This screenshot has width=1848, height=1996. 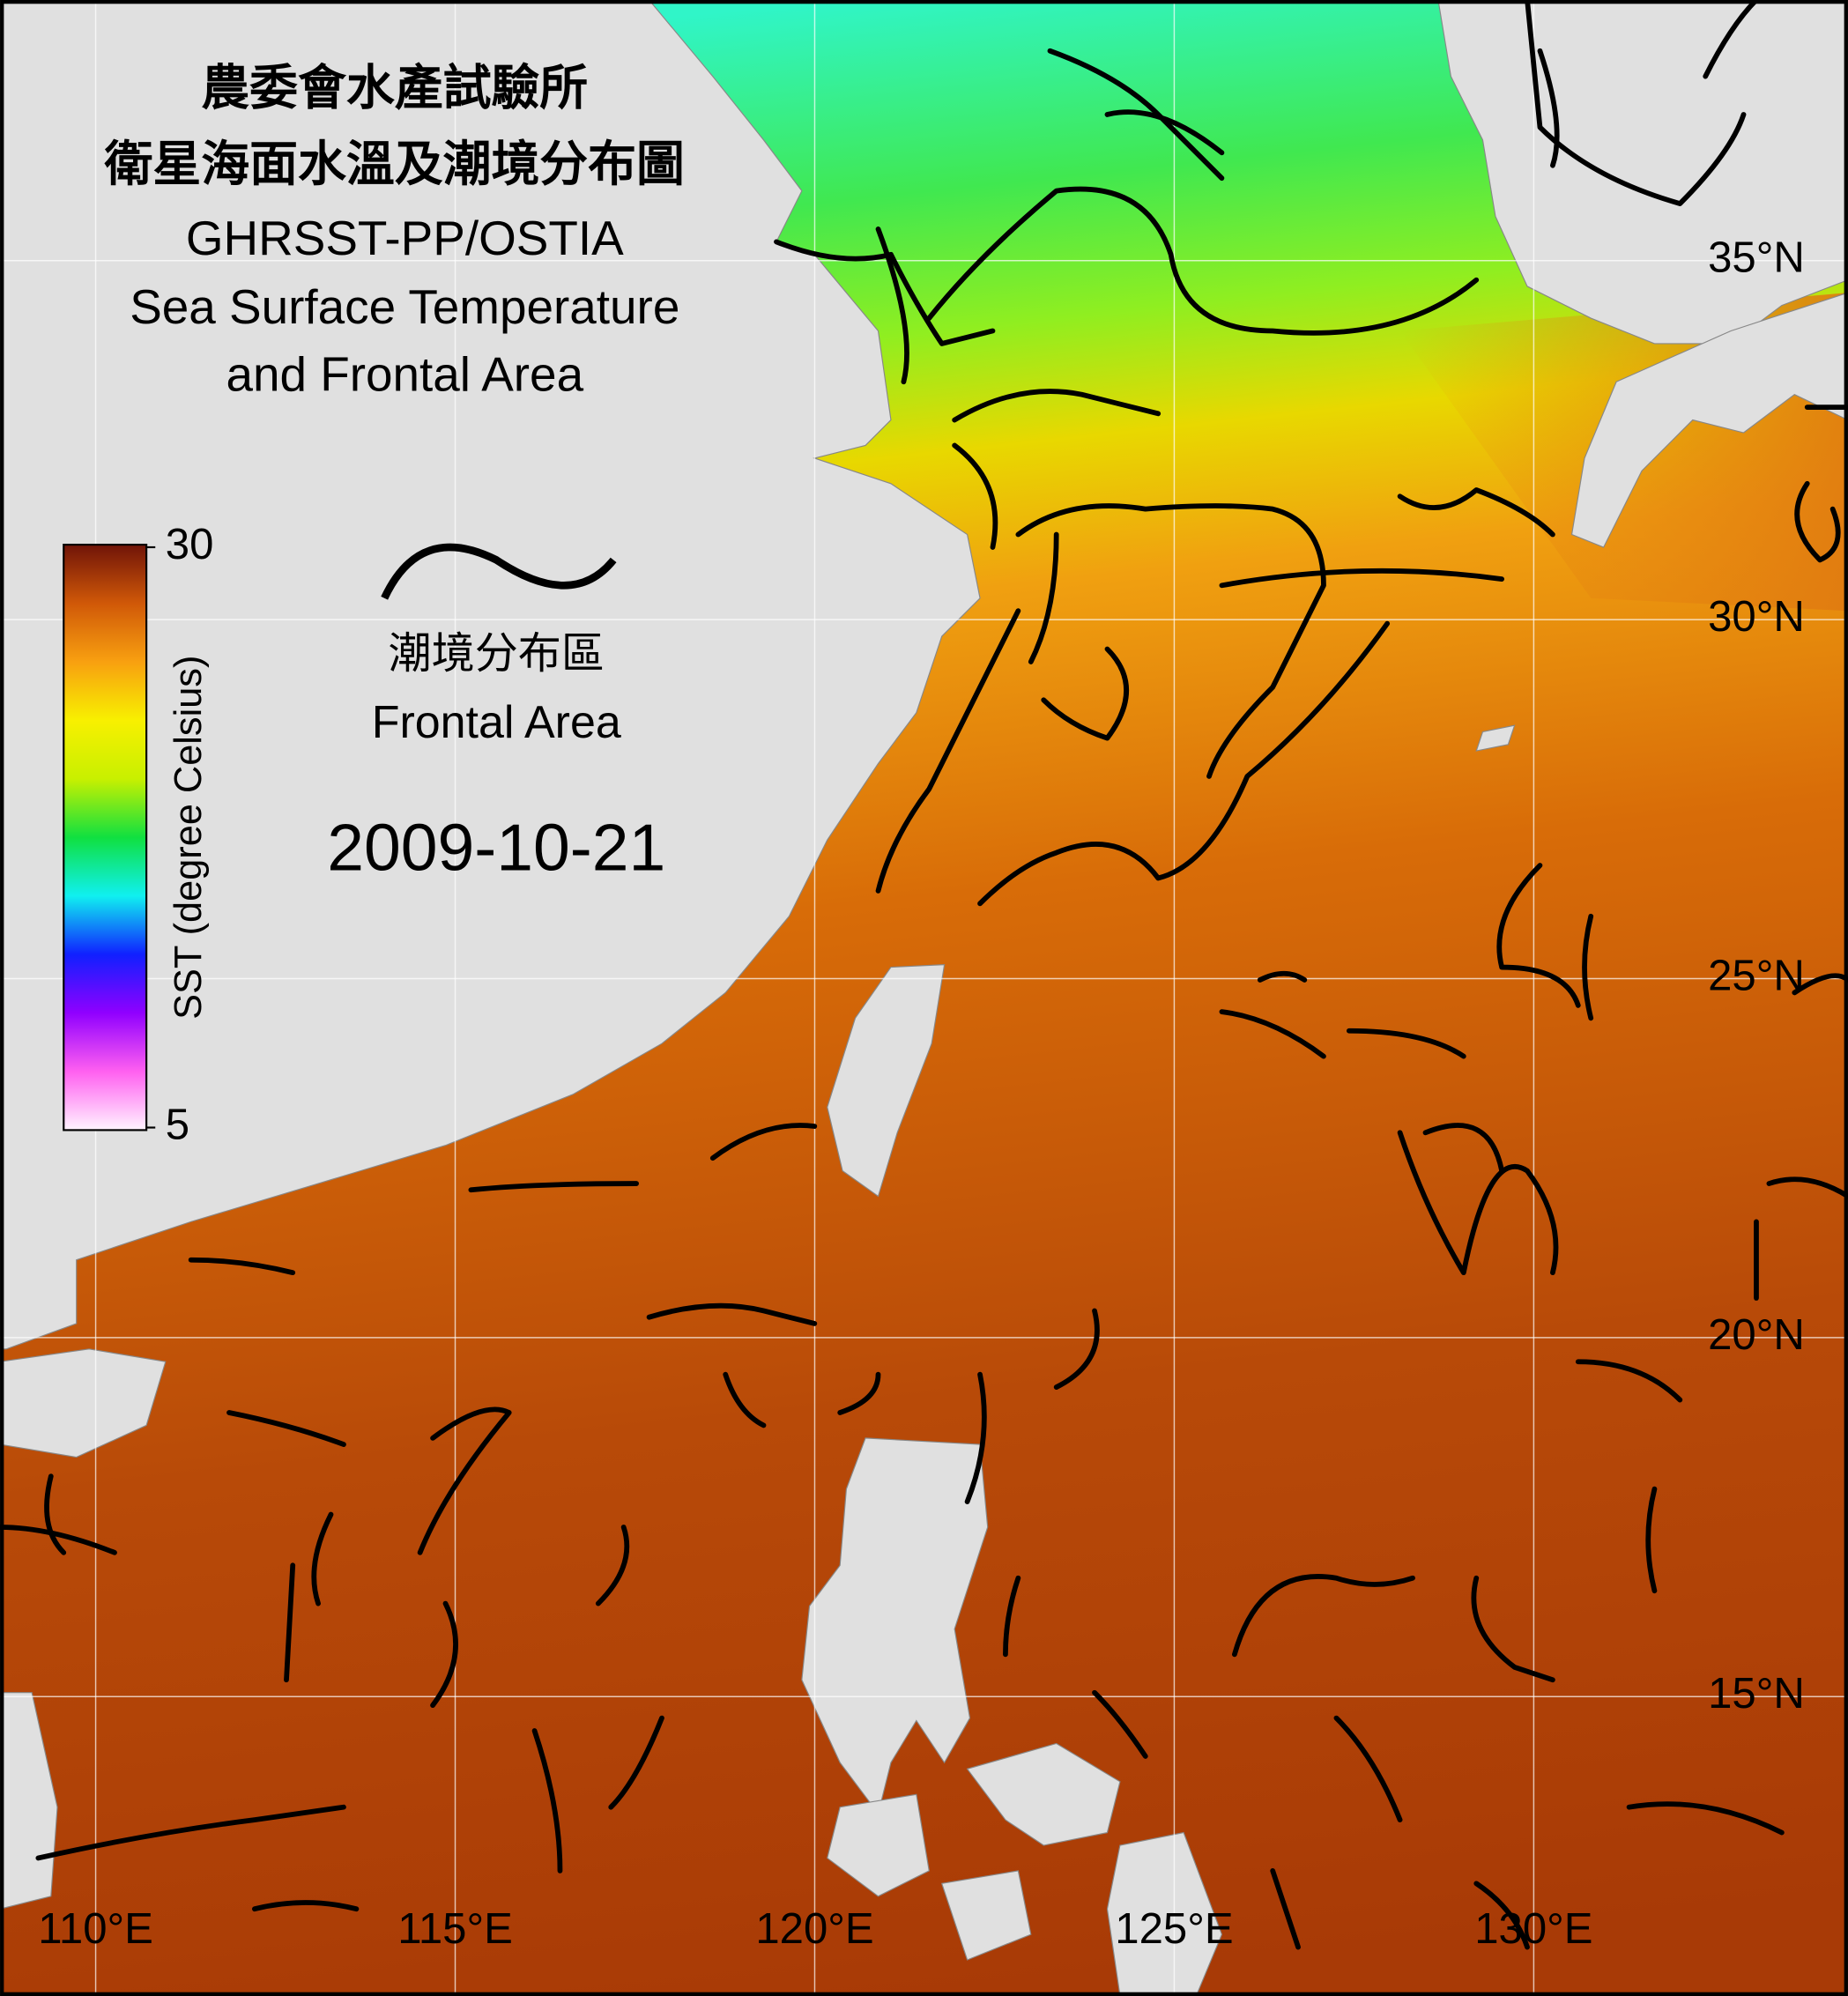 I want to click on panay, so click(x=986, y=1915).